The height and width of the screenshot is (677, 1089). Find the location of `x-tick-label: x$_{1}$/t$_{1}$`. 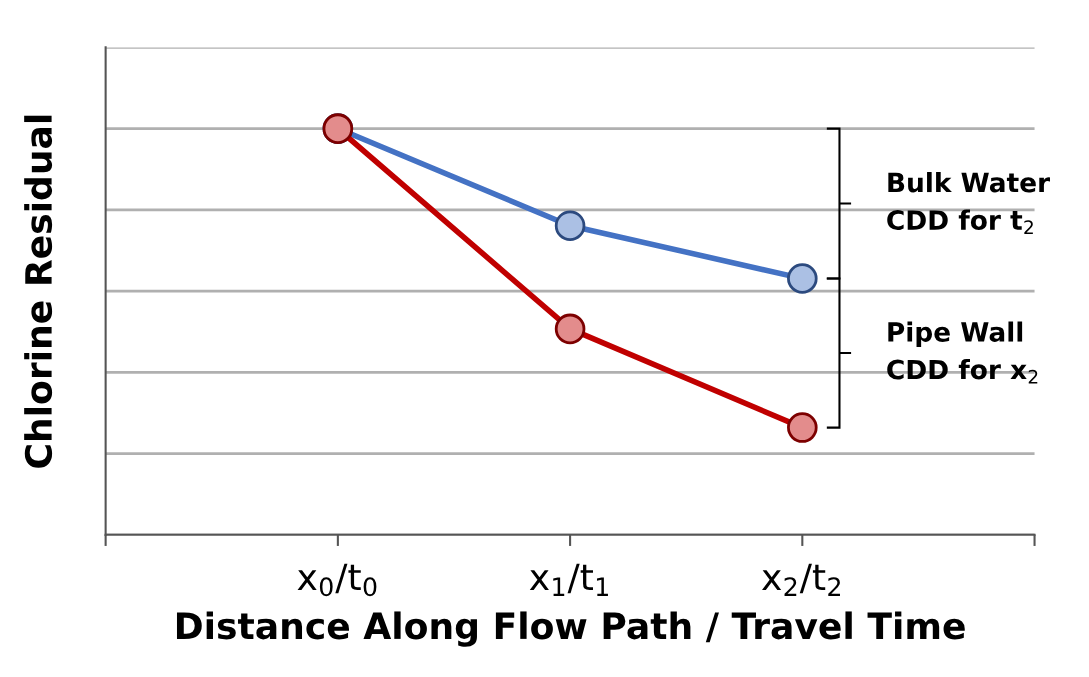

x-tick-label: x$_{1}$/t$_{1}$ is located at coordinates (568, 579).